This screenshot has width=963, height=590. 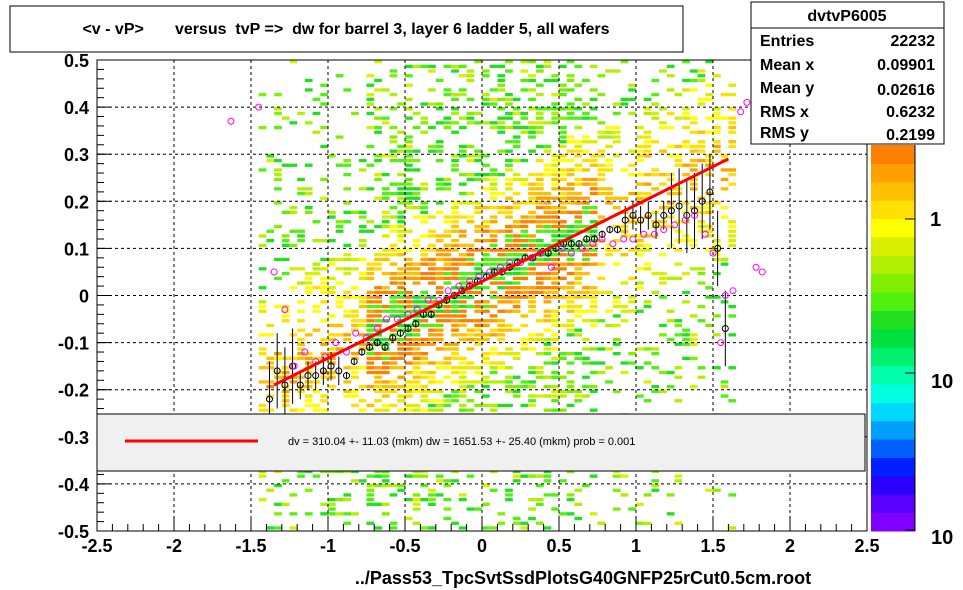 What do you see at coordinates (866, 546) in the screenshot?
I see `x-tick-label: 2.5` at bounding box center [866, 546].